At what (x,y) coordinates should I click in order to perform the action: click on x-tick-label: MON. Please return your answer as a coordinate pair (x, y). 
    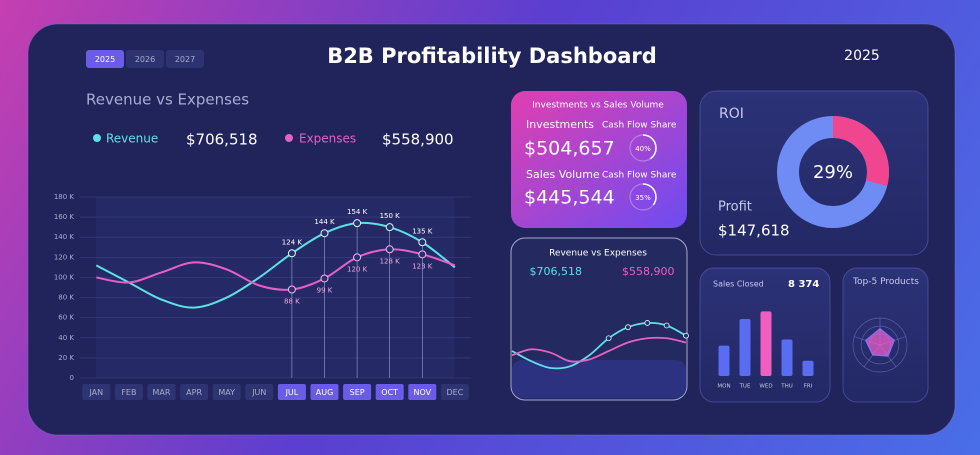
    Looking at the image, I should click on (723, 387).